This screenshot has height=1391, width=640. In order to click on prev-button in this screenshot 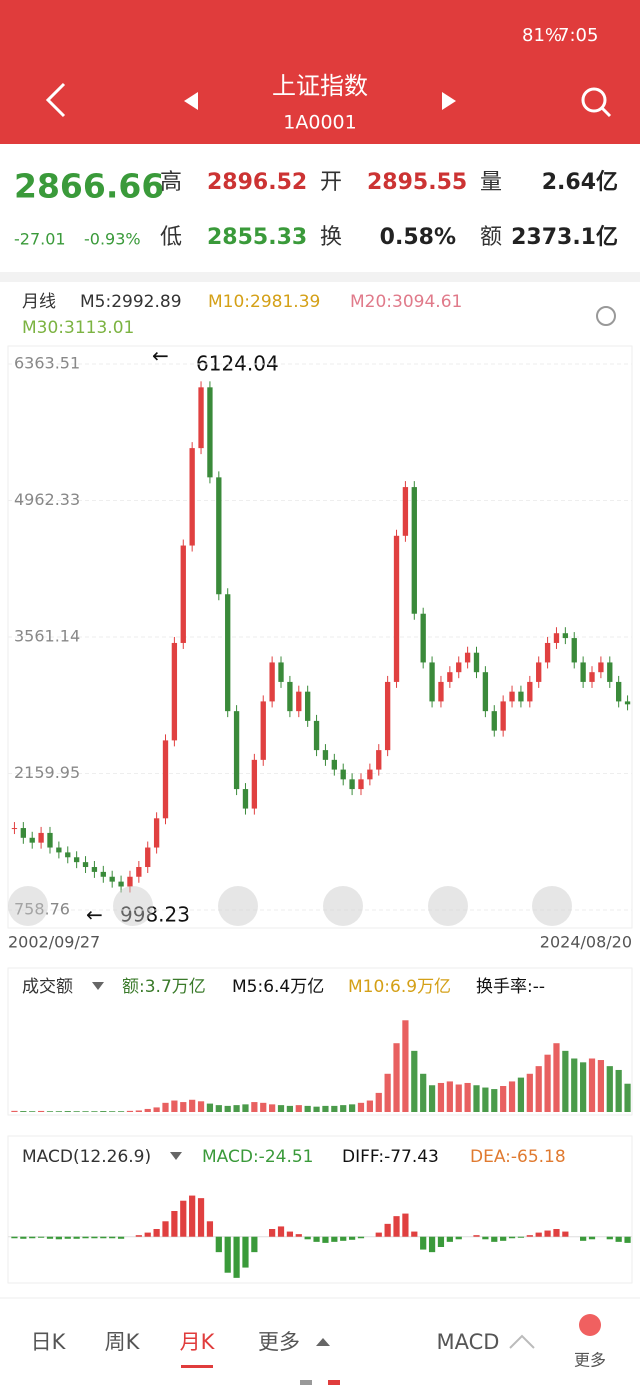, I will do `click(191, 101)`.